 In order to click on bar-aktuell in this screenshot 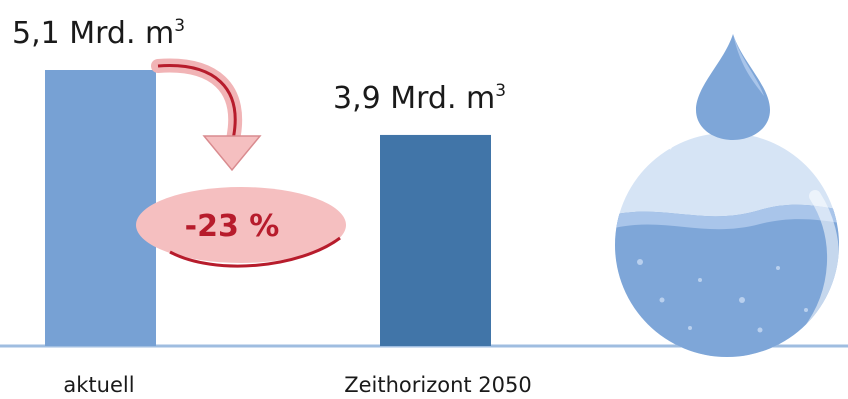, I will do `click(100, 208)`.